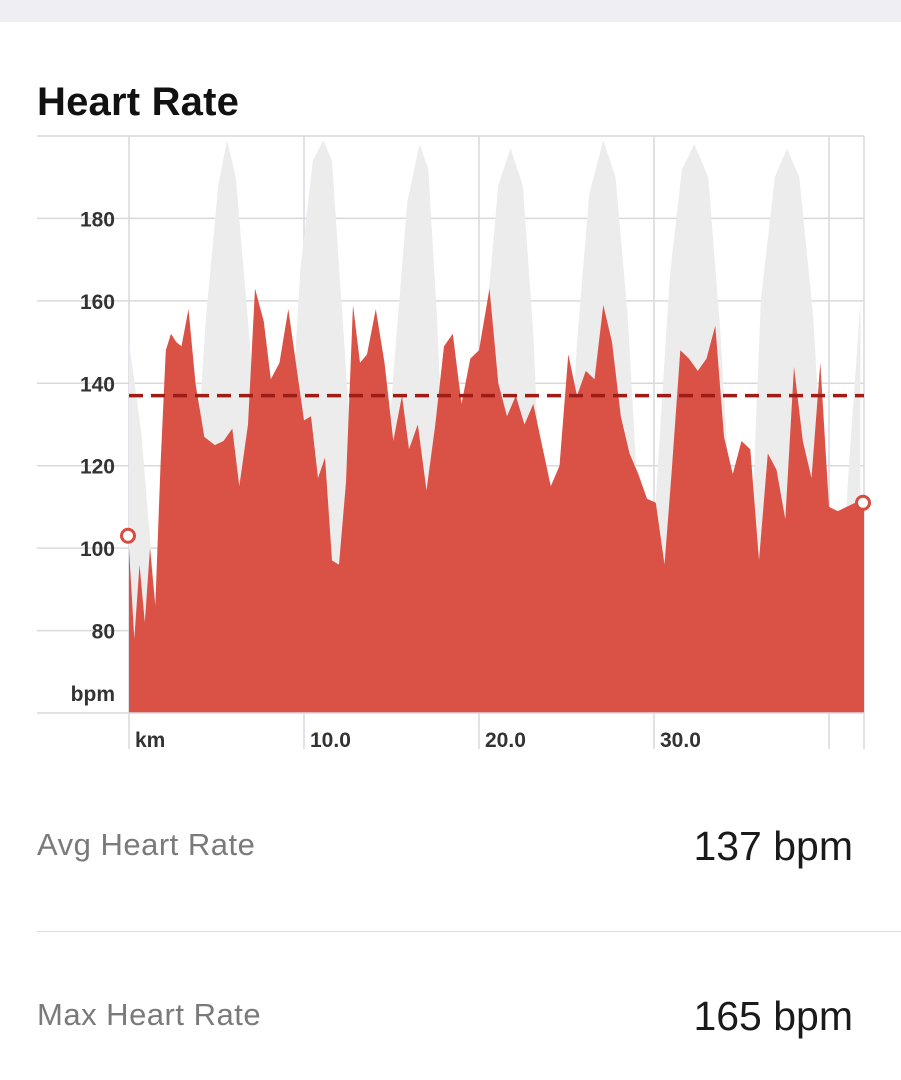 The height and width of the screenshot is (1080, 901). Describe the element at coordinates (451, 850) in the screenshot. I see `avg-heart-rate-row: Avg Heart Rate 137 bpm` at that location.